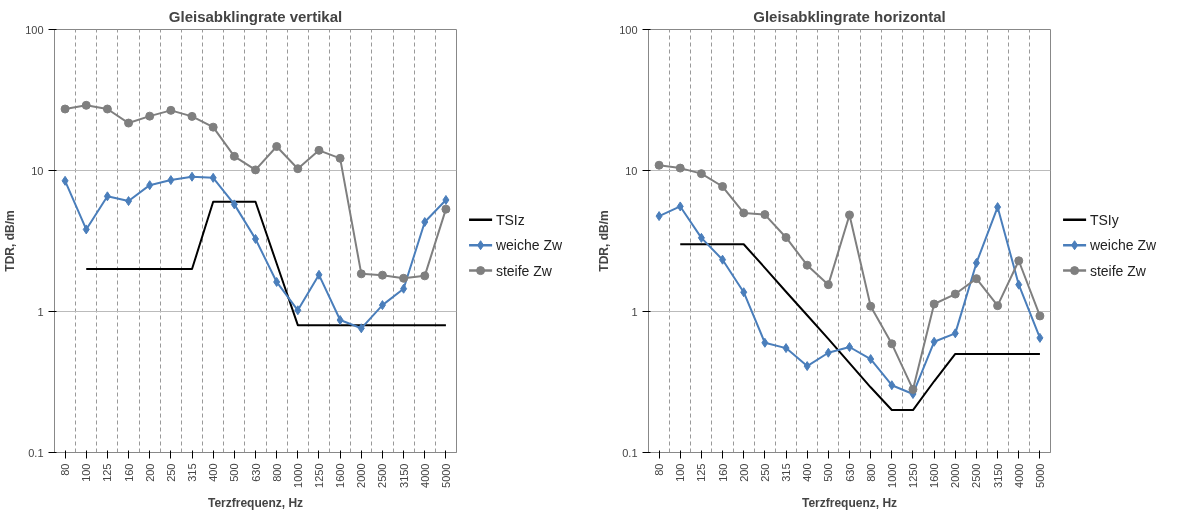 The height and width of the screenshot is (522, 1193). I want to click on legend-label: TSIy, so click(1104, 219).